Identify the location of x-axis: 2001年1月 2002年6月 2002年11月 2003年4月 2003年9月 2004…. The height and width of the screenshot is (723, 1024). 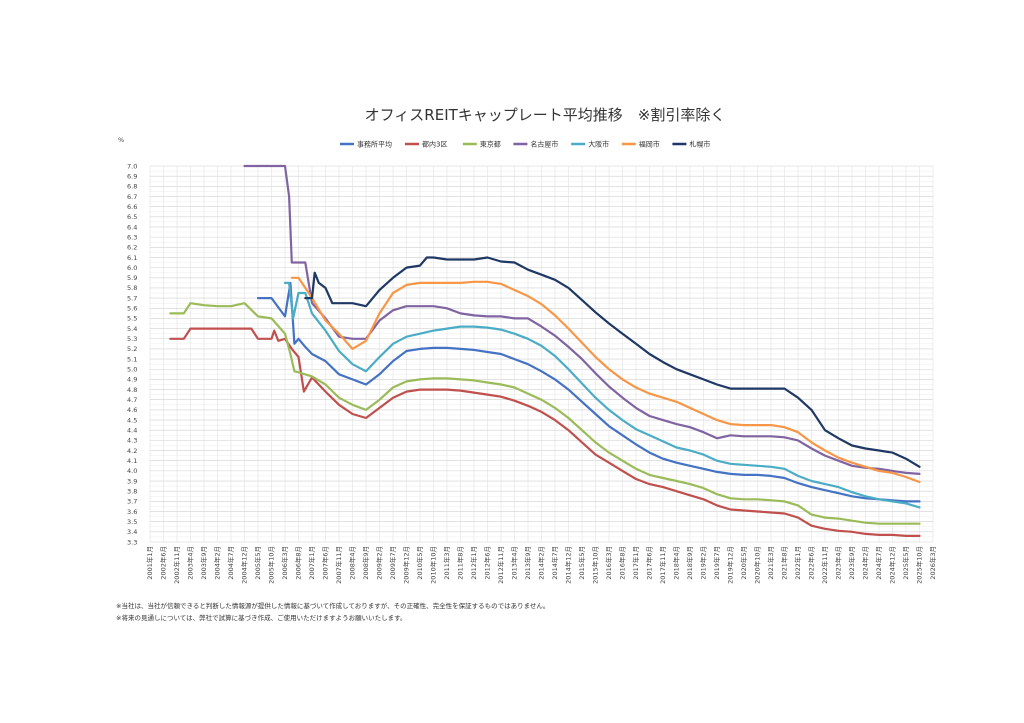
(541, 565).